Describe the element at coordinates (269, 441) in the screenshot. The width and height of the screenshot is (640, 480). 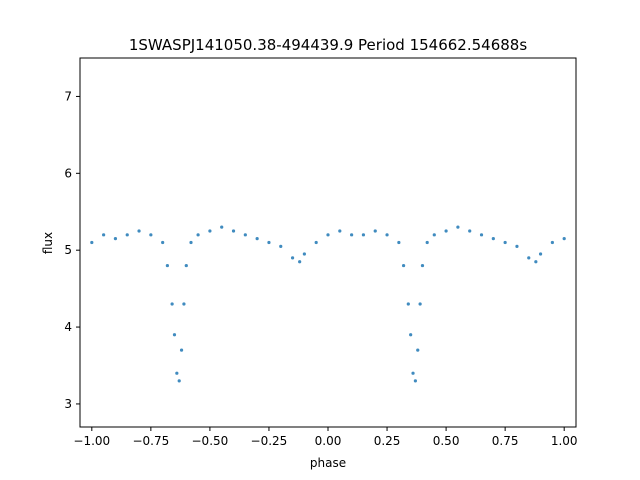
I see `x-tick-label: −0.25` at that location.